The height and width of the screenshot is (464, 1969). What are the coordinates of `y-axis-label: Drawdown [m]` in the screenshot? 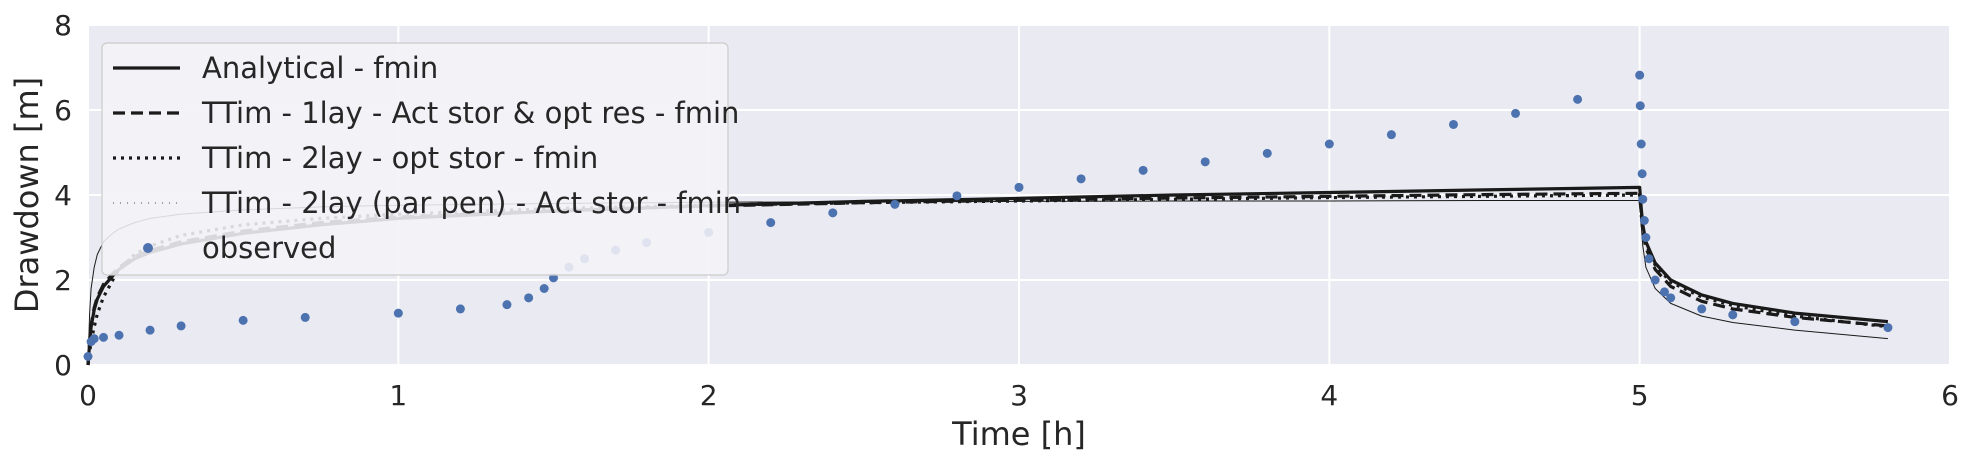 It's located at (27, 195).